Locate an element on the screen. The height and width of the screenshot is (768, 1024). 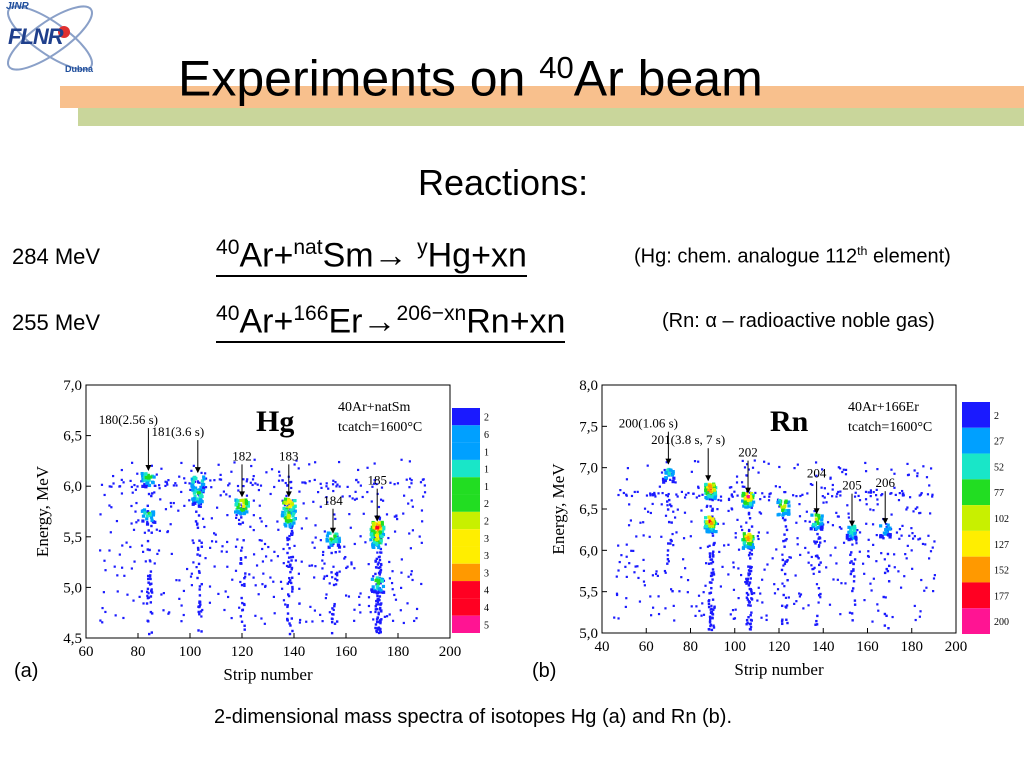
isotope-mass-label: 202 is located at coordinates (748, 452).